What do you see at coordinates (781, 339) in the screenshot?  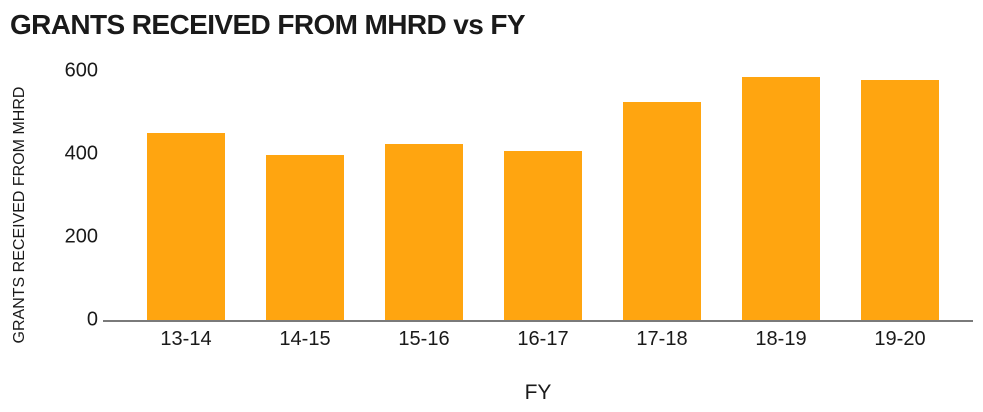 I see `x-tick-label: 18-19` at bounding box center [781, 339].